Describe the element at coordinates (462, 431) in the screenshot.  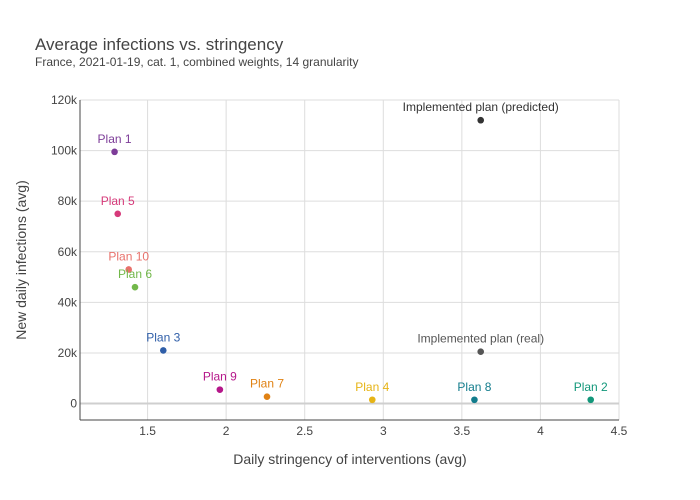
I see `x-tick-label: 3.5` at that location.